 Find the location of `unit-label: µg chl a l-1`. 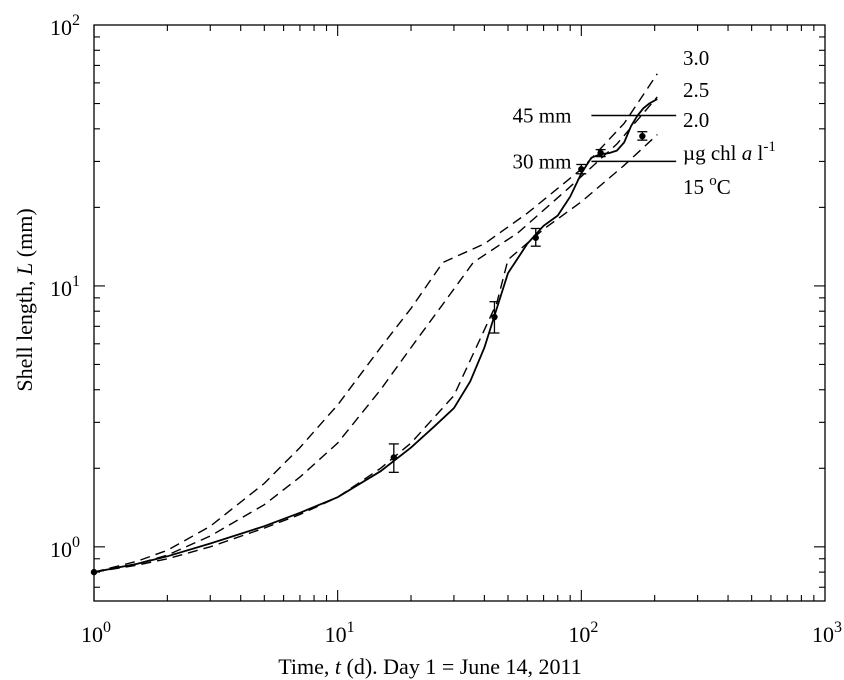

unit-label: µg chl a l-1 is located at coordinates (729, 152).